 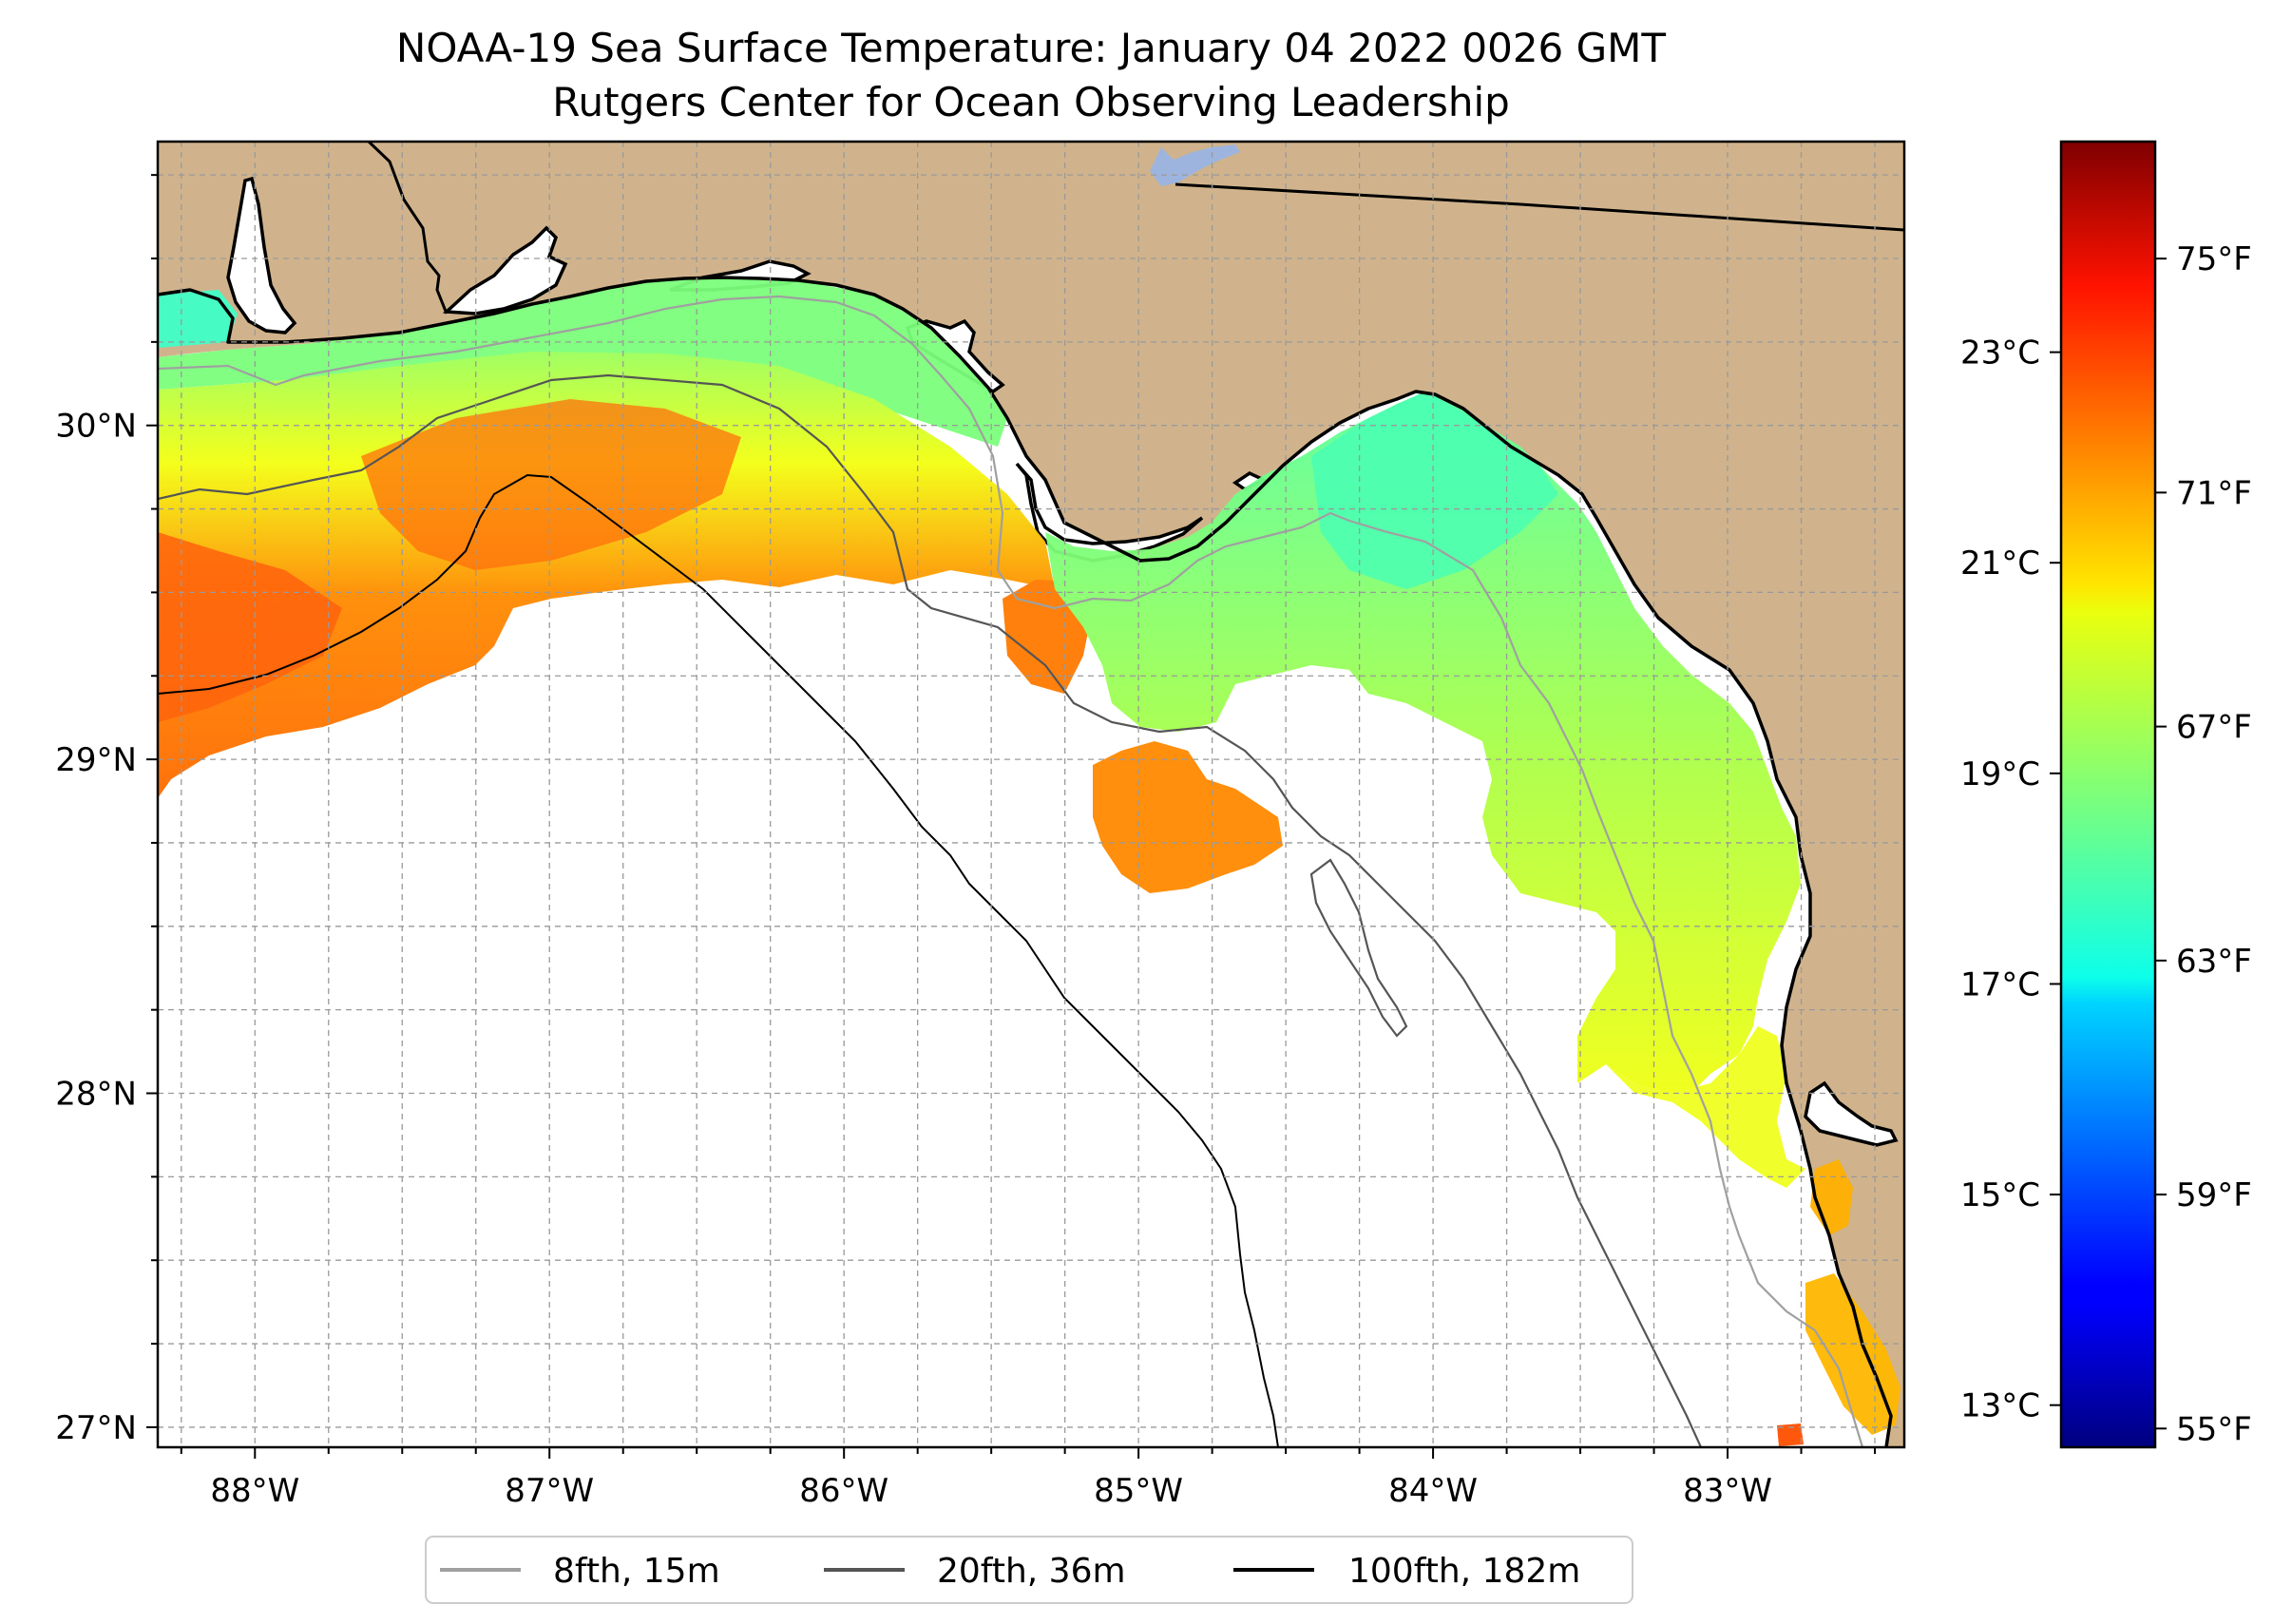 I want to click on state-border, so click(x=1539, y=207).